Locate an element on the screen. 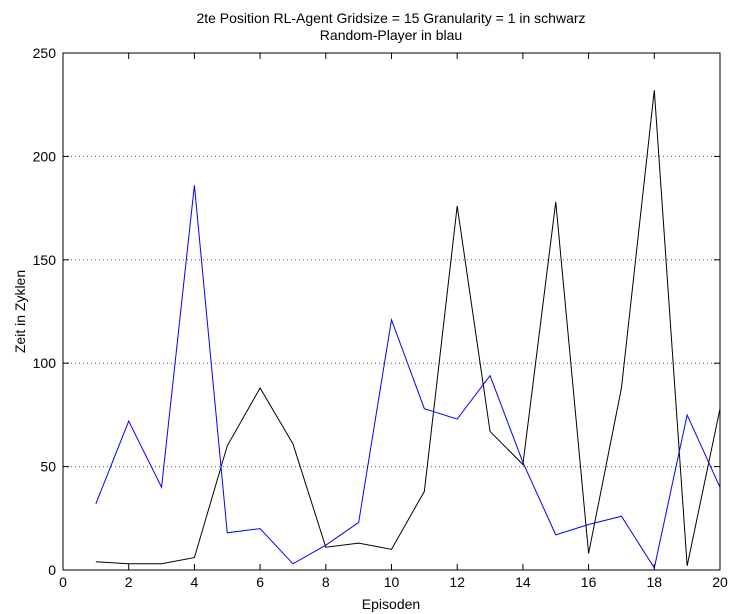 The height and width of the screenshot is (614, 732). x-tick-label: 20 is located at coordinates (720, 582).